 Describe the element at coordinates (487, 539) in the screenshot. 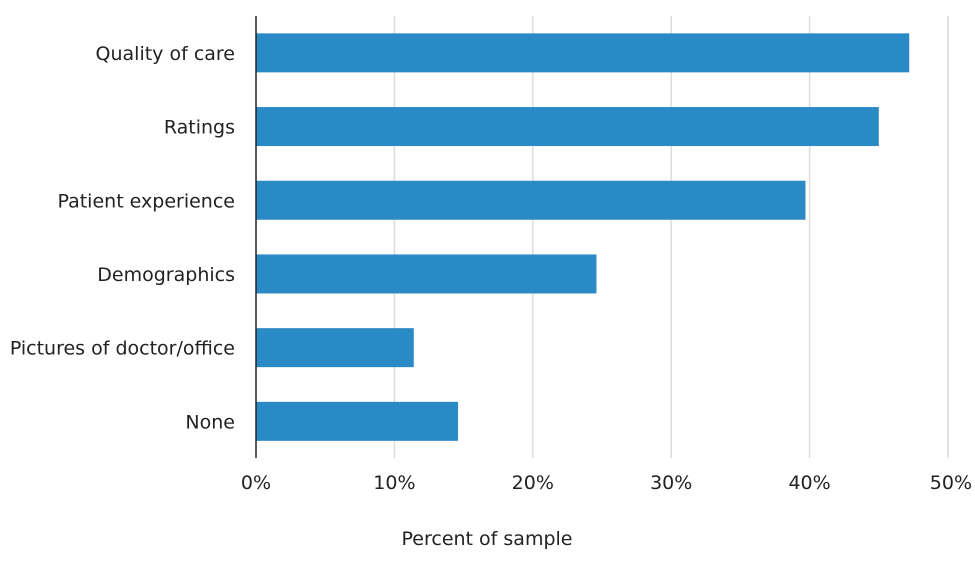

I see `x-axis-title: Percent of sample` at that location.